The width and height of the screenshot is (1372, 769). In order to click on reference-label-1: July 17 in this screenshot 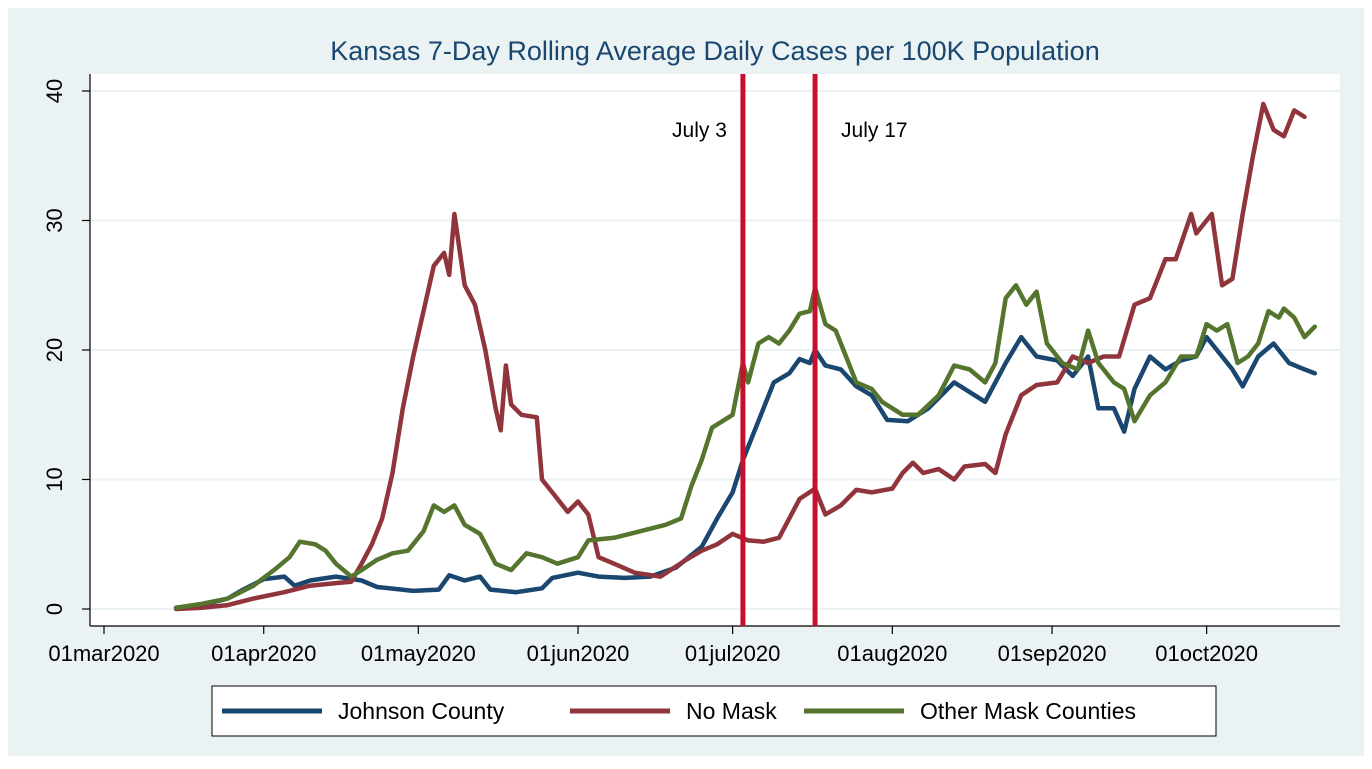, I will do `click(874, 130)`.